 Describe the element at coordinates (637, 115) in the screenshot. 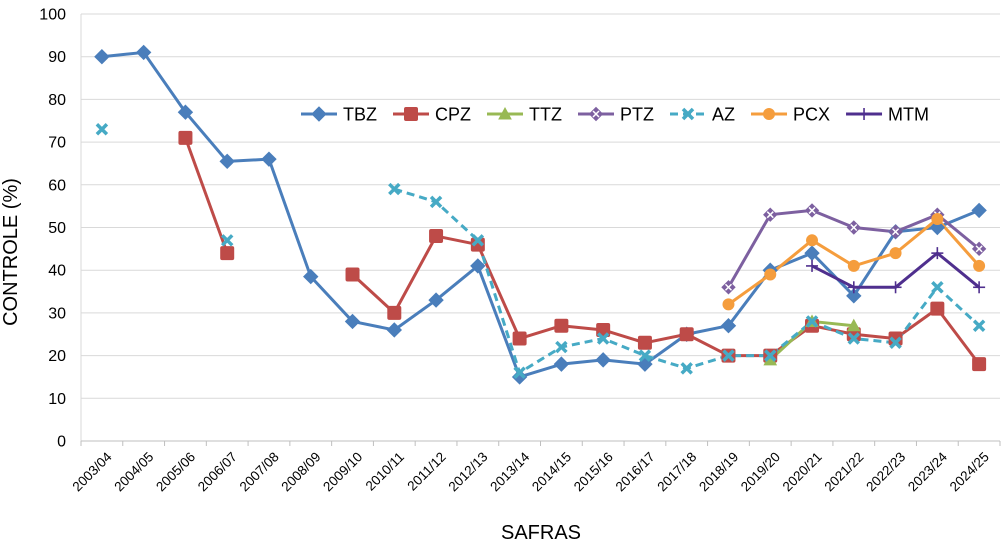

I see `legend-label: PTZ` at that location.